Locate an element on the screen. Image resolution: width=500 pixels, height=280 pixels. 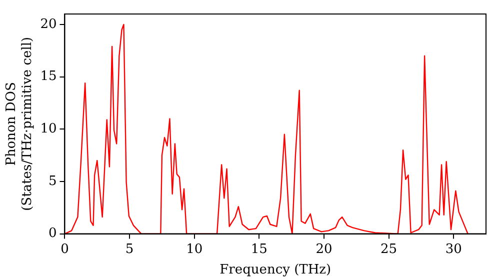
y-tick-label: 0 is located at coordinates (52, 234).